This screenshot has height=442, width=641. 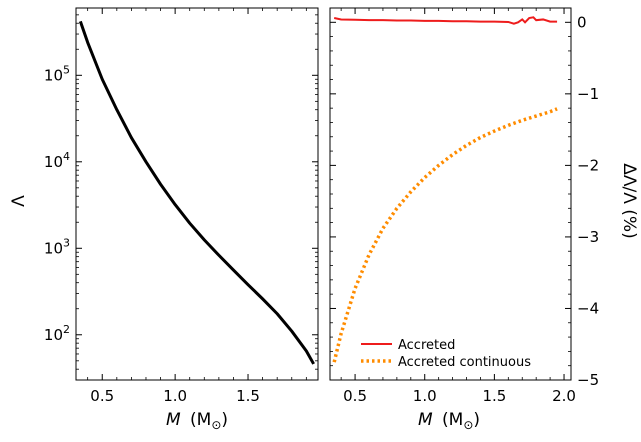 What do you see at coordinates (464, 362) in the screenshot?
I see `legend-label-accreted-continuous: Accreted continuous` at bounding box center [464, 362].